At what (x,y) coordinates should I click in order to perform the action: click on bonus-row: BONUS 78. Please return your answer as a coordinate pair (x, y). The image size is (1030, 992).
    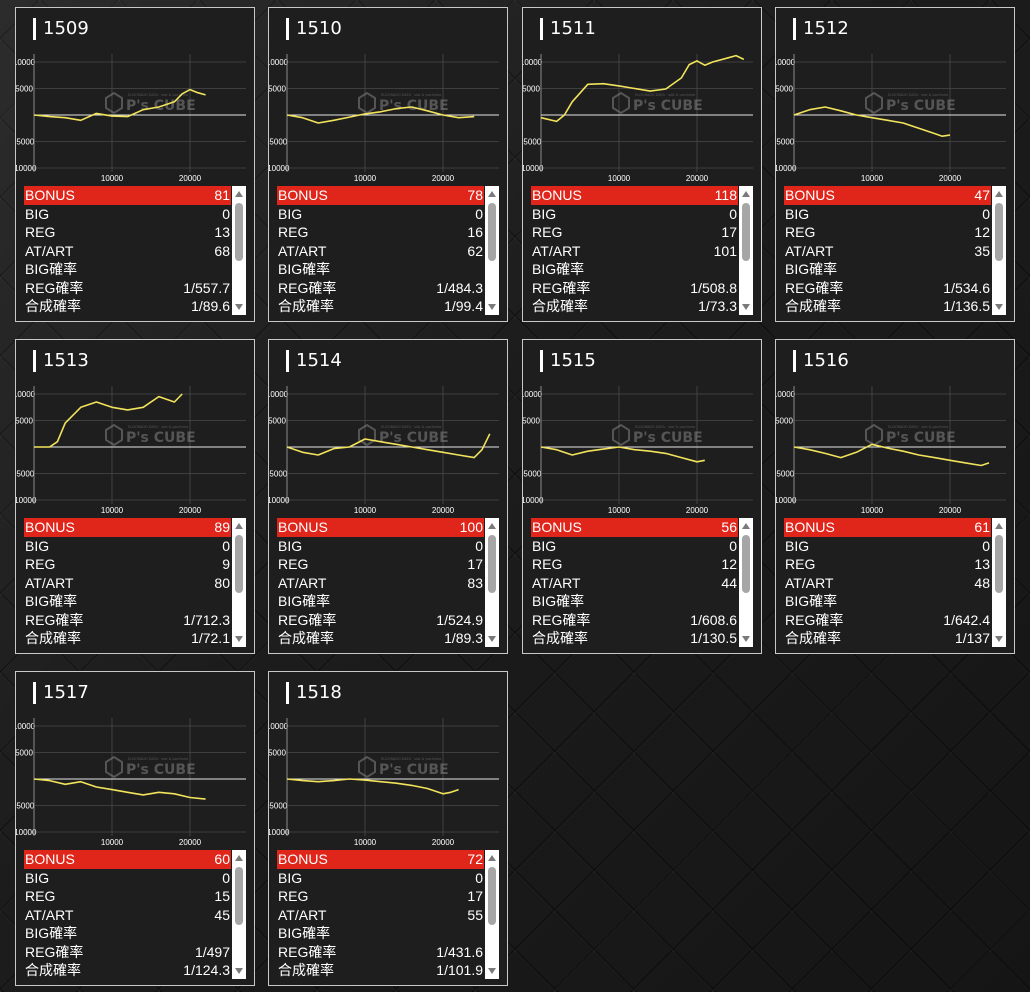
    Looking at the image, I should click on (380, 195).